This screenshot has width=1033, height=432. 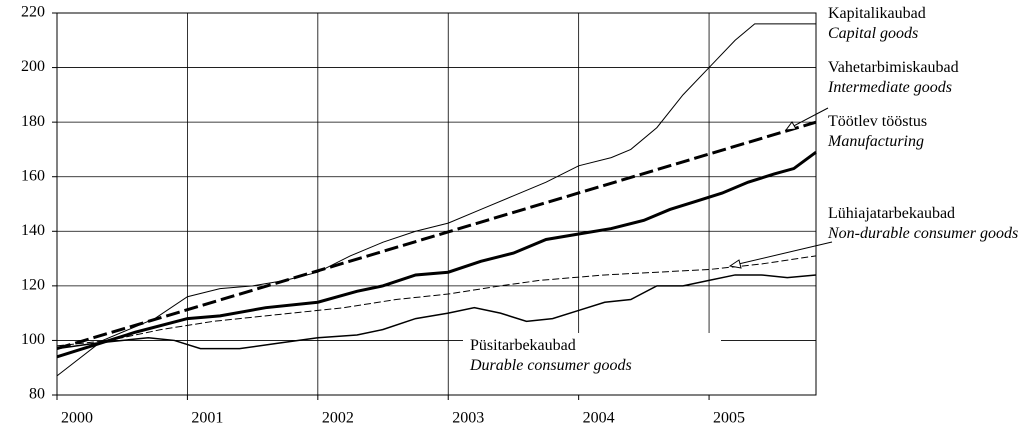 I want to click on y-tick-label: 220, so click(x=33, y=12).